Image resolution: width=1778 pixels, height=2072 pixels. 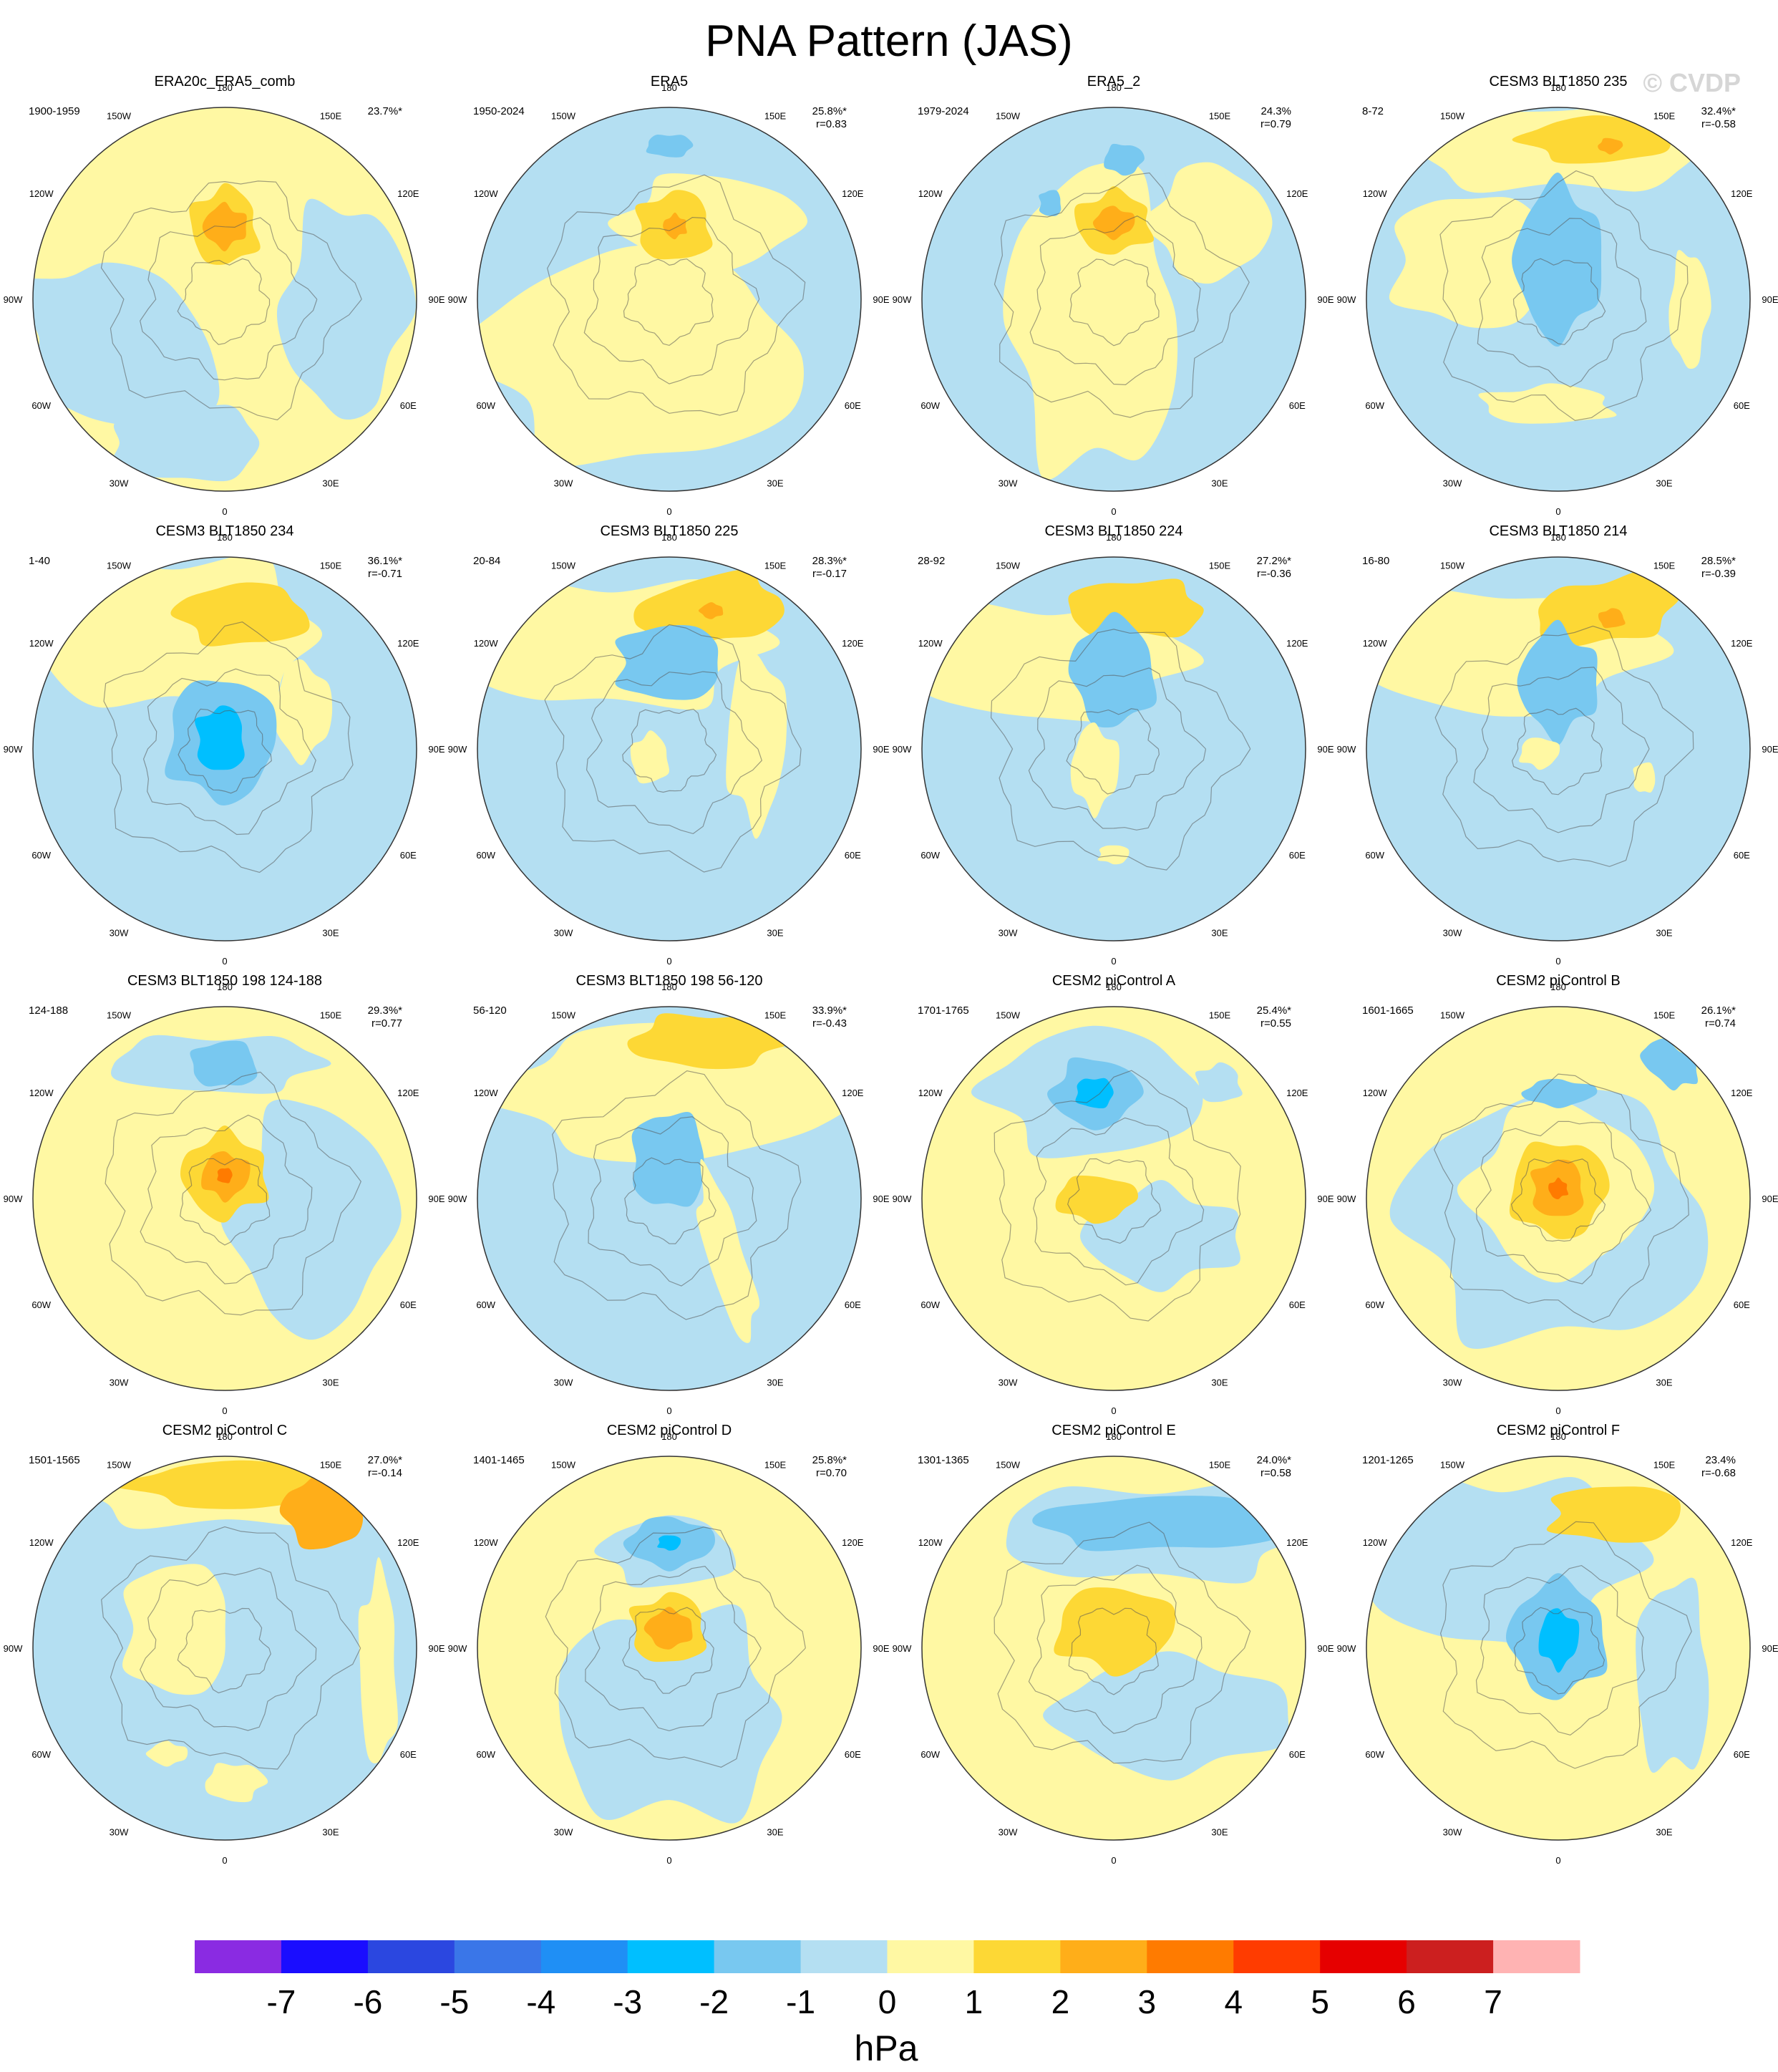 What do you see at coordinates (1558, 1430) in the screenshot?
I see `panel-title: CESM2 piControl F` at bounding box center [1558, 1430].